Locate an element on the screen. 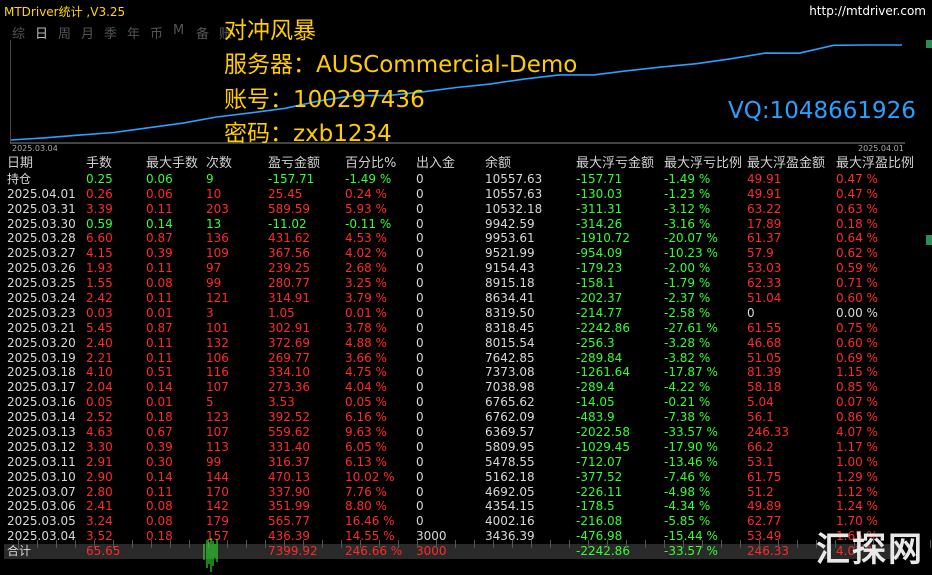  cell-d: 2025.03.13 is located at coordinates (41, 432).